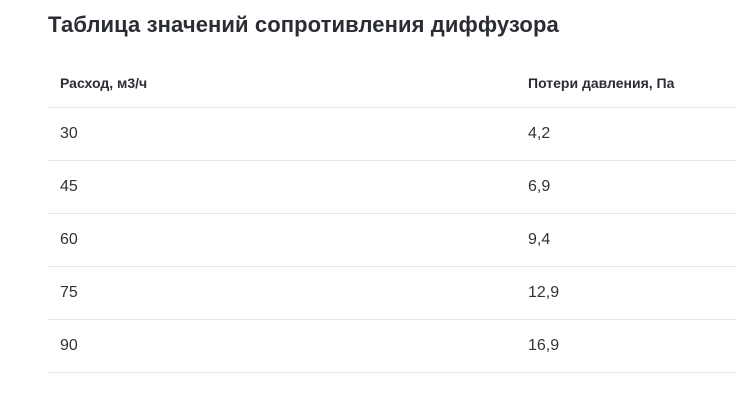 The width and height of the screenshot is (736, 408). I want to click on table-row: 60 9,4, so click(392, 240).